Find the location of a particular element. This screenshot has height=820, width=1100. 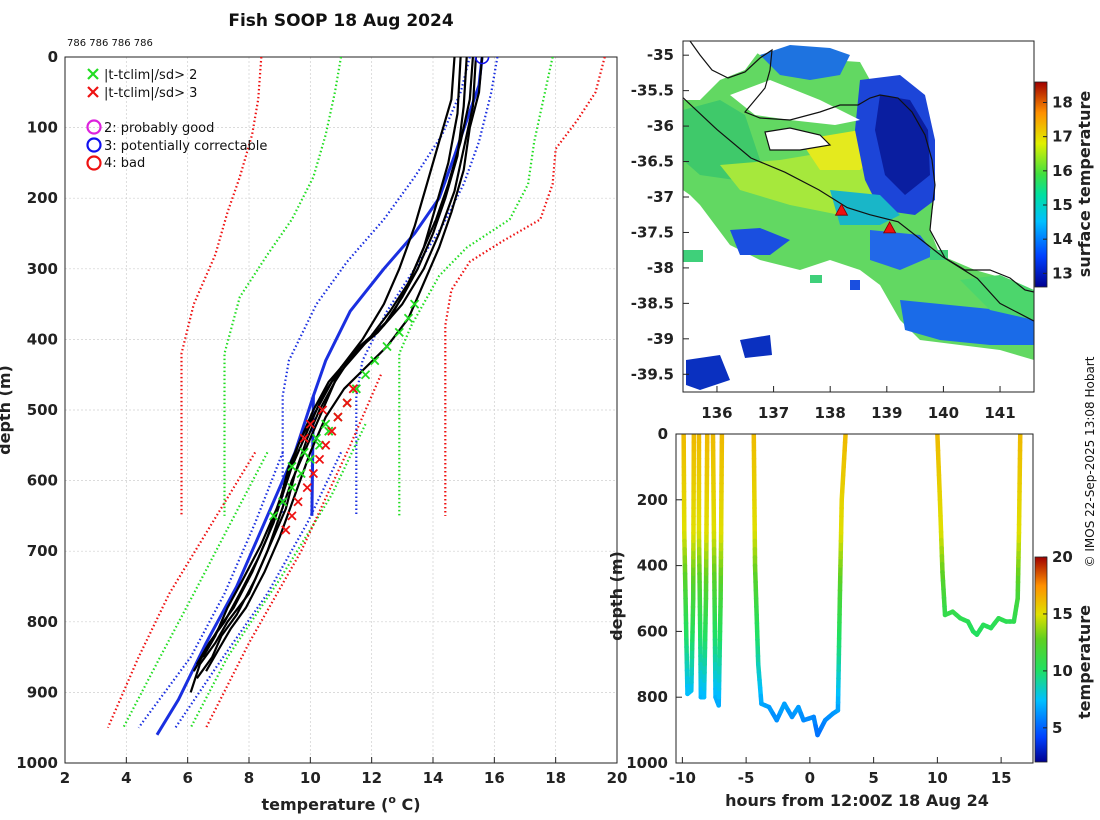

section-y-tick-label: 800 is located at coordinates (652, 697).